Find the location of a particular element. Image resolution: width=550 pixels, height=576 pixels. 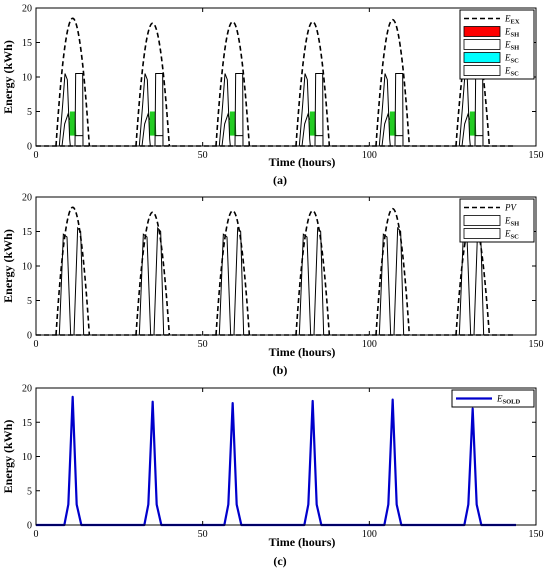

panel-label: (a) is located at coordinates (280, 180).